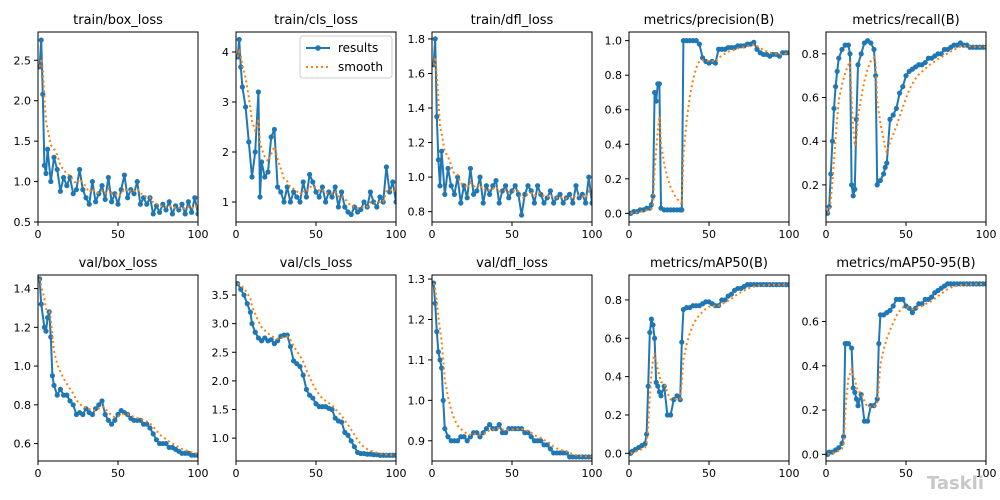 The image size is (1000, 500). What do you see at coordinates (417, 441) in the screenshot?
I see `y-tick-label: 0.9` at bounding box center [417, 441].